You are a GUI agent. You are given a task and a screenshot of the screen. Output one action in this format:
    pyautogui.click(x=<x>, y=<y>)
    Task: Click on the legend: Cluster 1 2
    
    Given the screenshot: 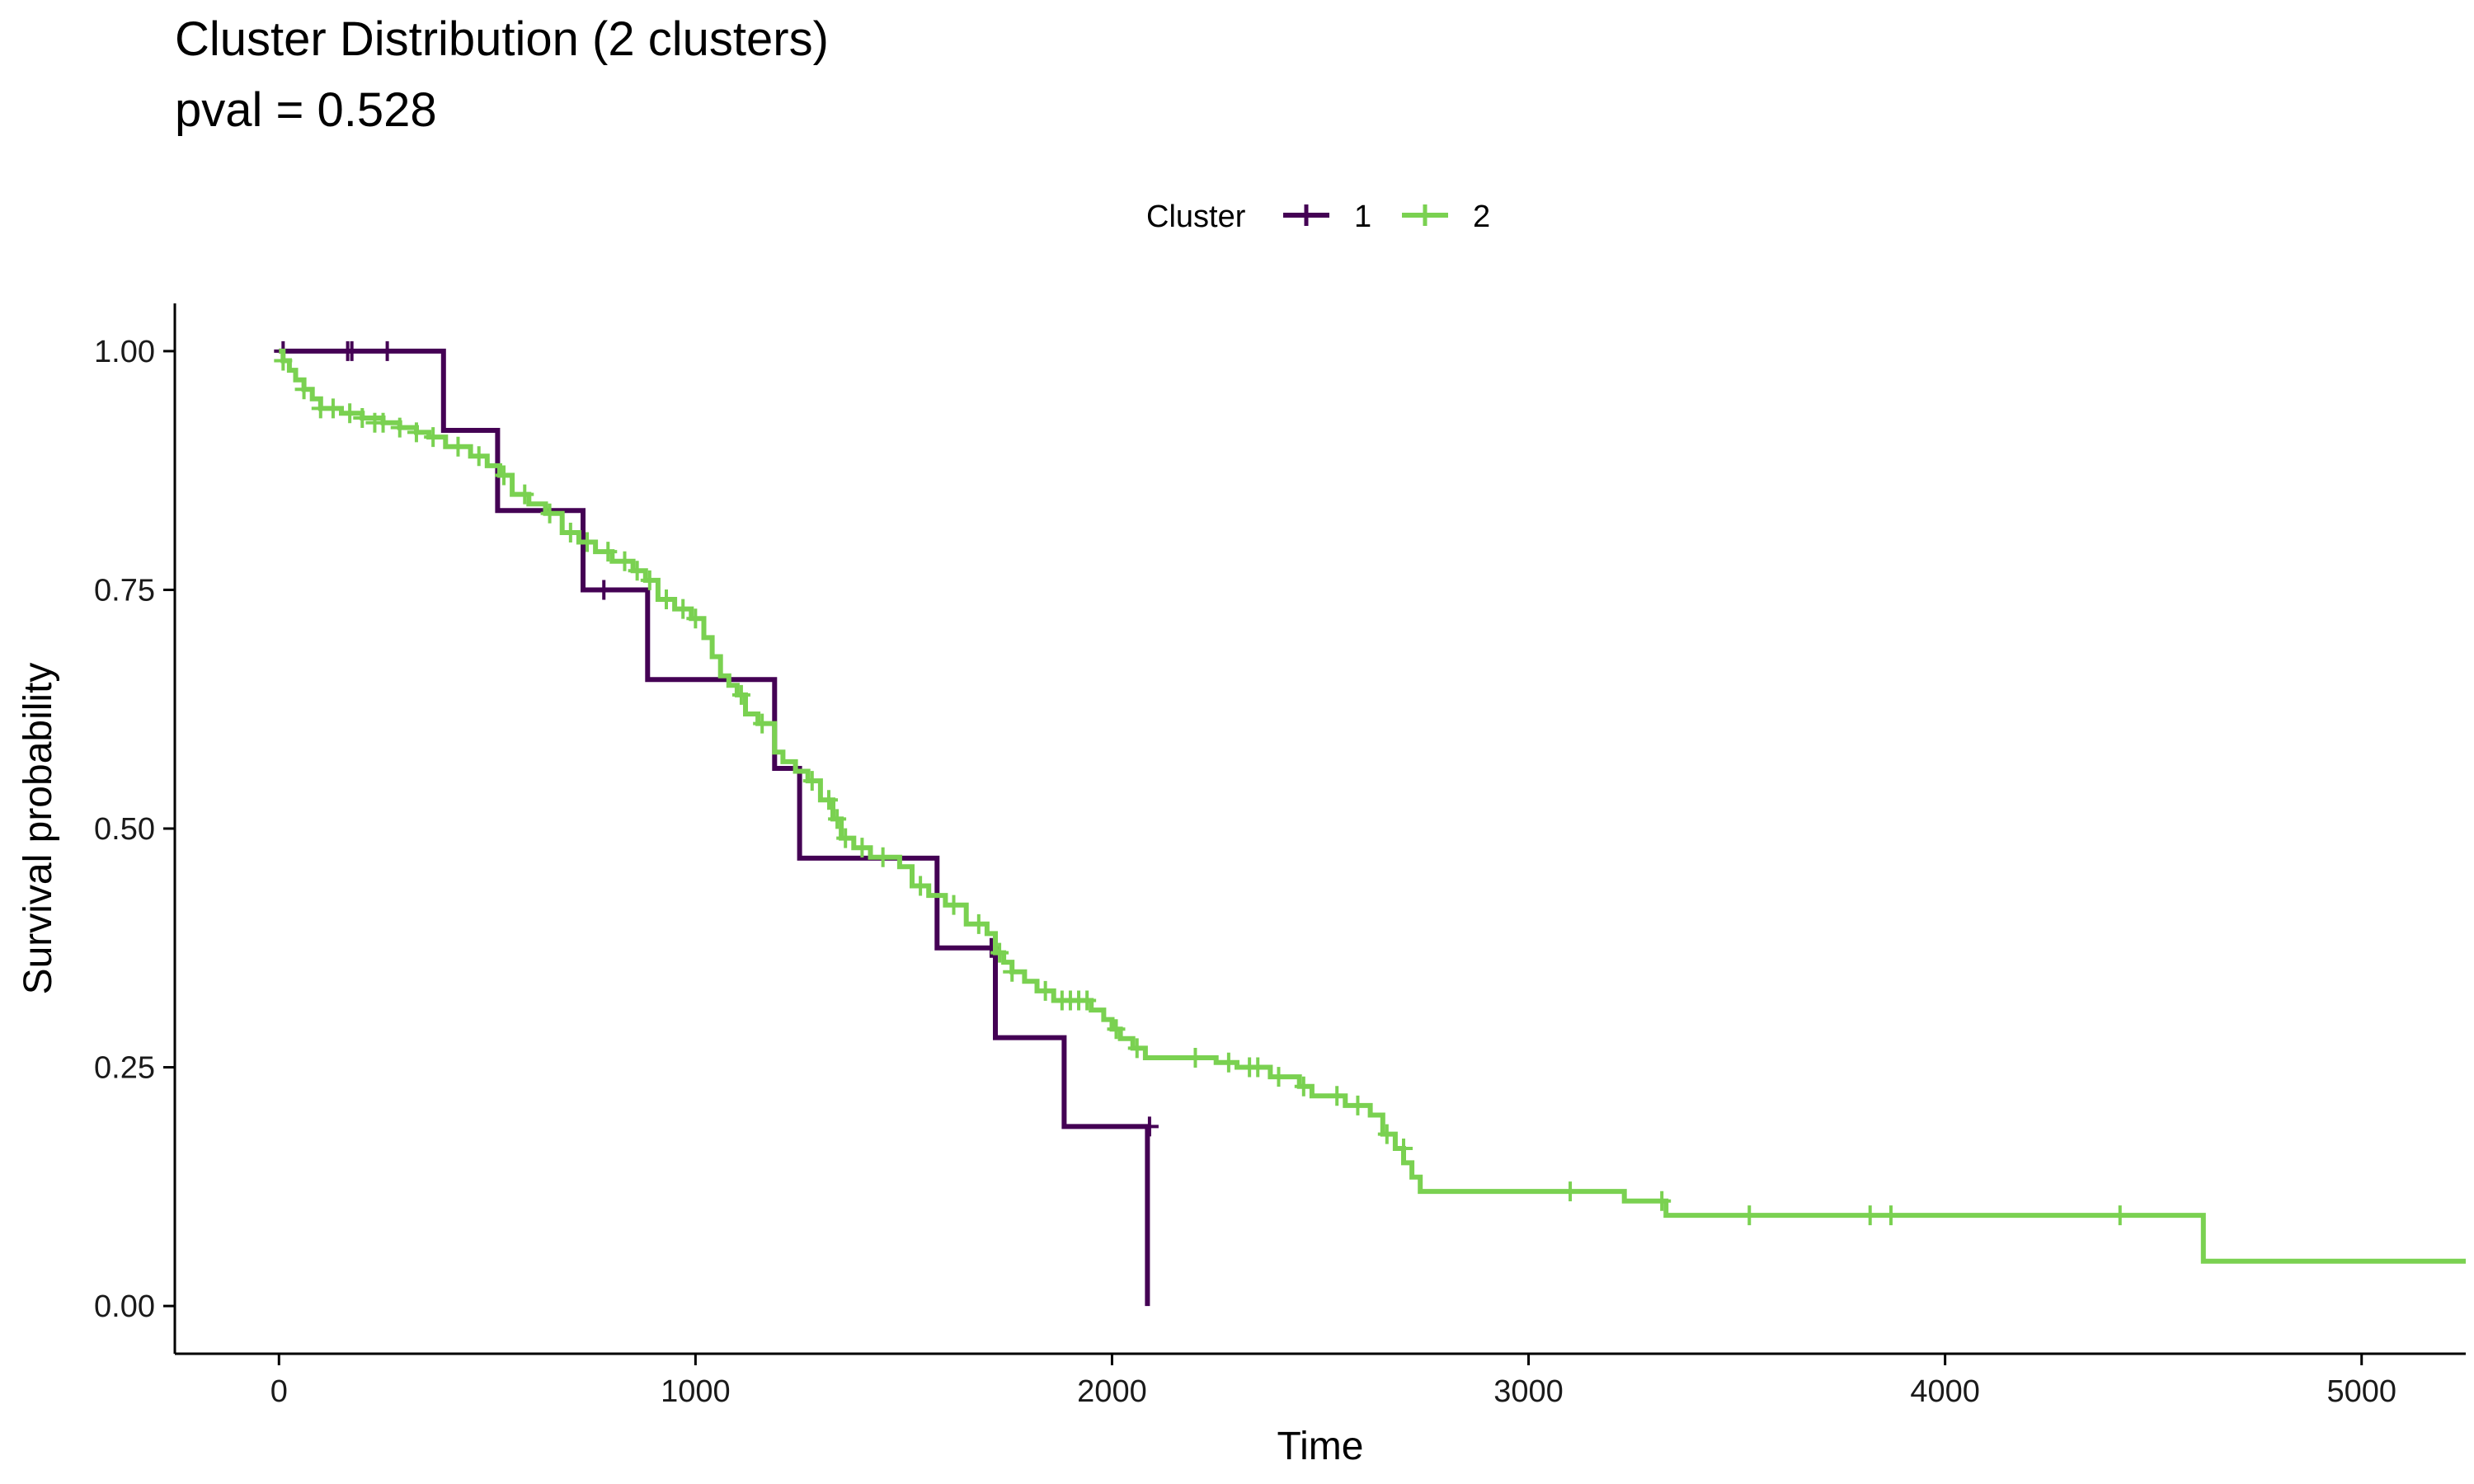 What is the action you would take?
    pyautogui.click(x=1318, y=217)
    